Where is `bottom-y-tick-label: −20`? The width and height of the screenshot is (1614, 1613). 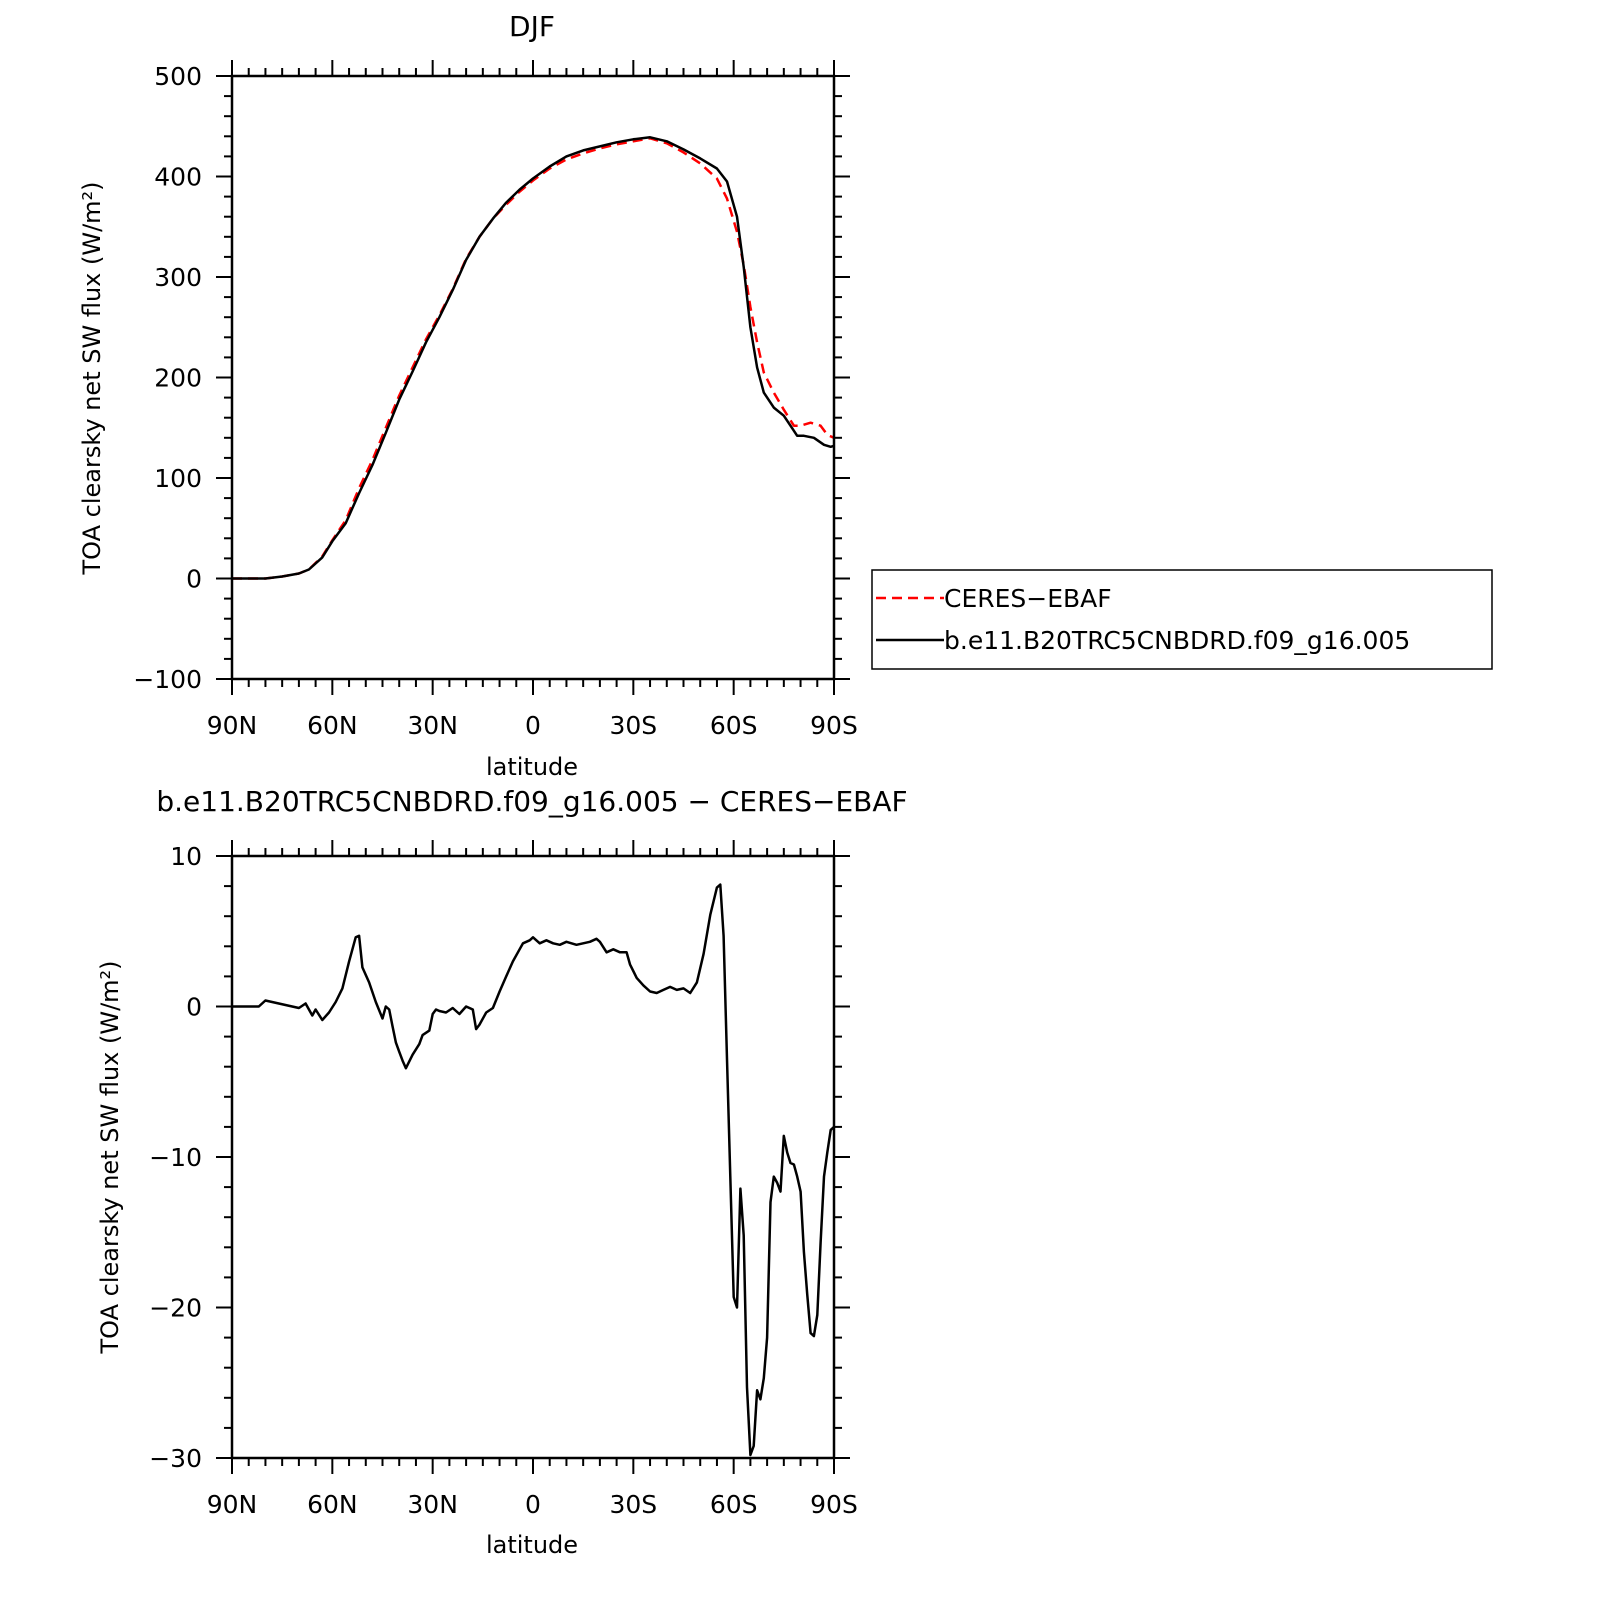 bottom-y-tick-label: −20 is located at coordinates (175, 1308).